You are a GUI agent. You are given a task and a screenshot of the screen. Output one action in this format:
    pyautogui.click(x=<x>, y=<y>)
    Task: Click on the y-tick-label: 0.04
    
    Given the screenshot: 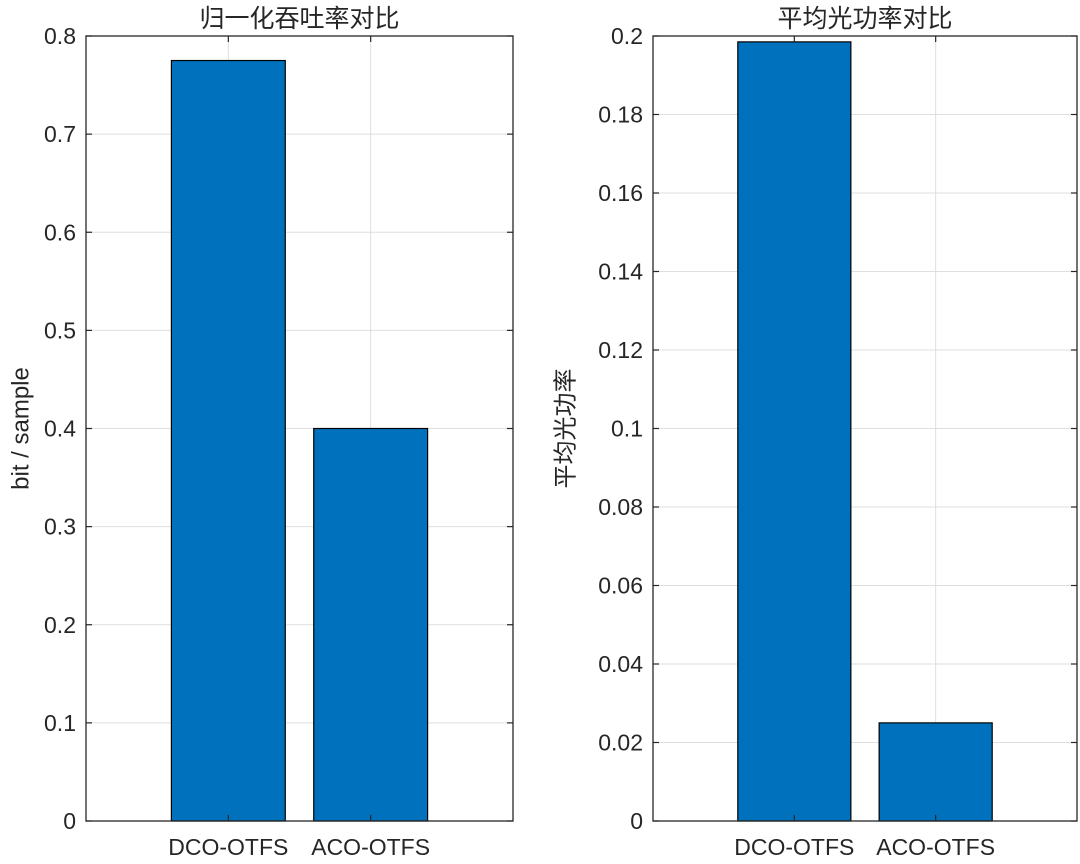 What is the action you would take?
    pyautogui.click(x=620, y=664)
    